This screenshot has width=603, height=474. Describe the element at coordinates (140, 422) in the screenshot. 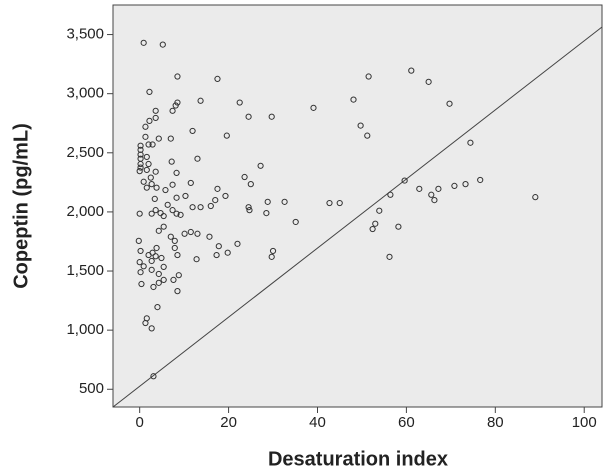

I see `x-tick-label: 0` at that location.